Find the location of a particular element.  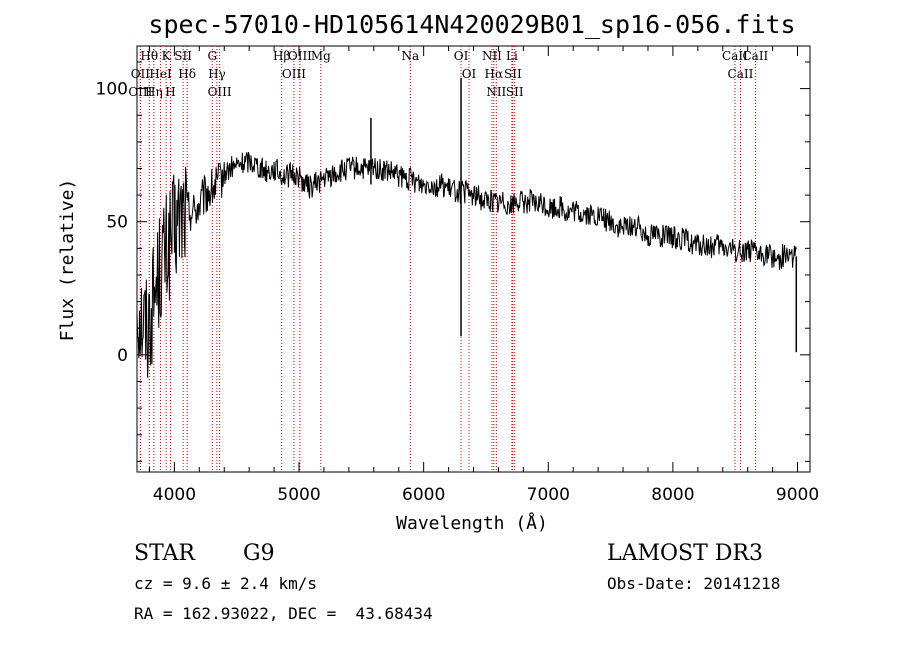

line-label-26: CaII is located at coordinates (741, 74).